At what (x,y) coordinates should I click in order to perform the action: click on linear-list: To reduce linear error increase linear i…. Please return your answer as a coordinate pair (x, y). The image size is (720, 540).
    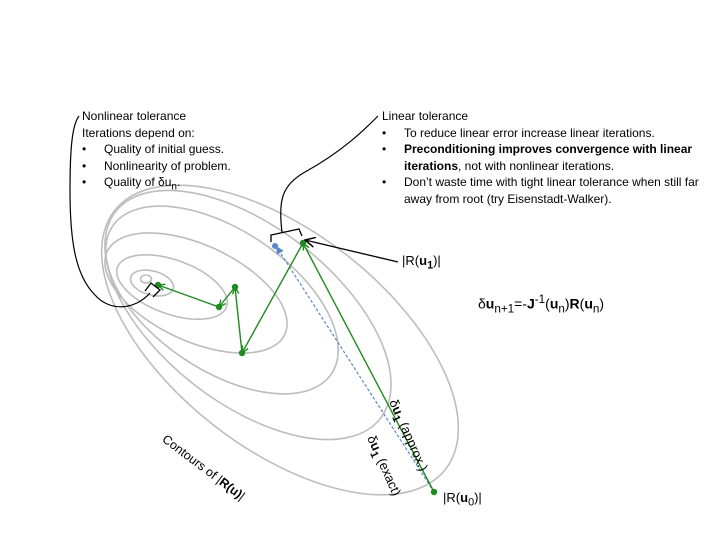
    Looking at the image, I should click on (547, 166).